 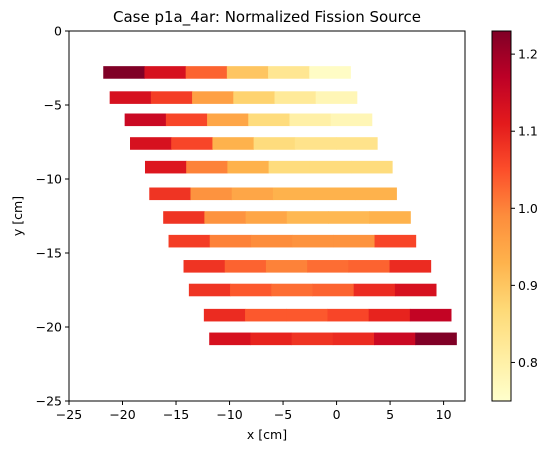 I want to click on x-axis-label: x [cm], so click(x=267, y=434).